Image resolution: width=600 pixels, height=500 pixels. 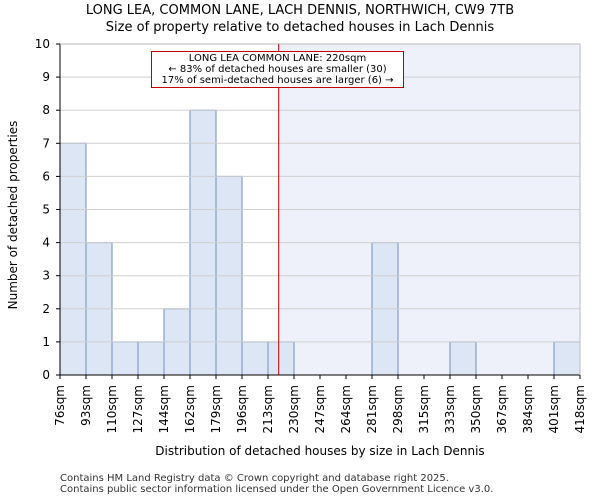 I want to click on y-tick-label-8: 8, so click(x=46, y=110).